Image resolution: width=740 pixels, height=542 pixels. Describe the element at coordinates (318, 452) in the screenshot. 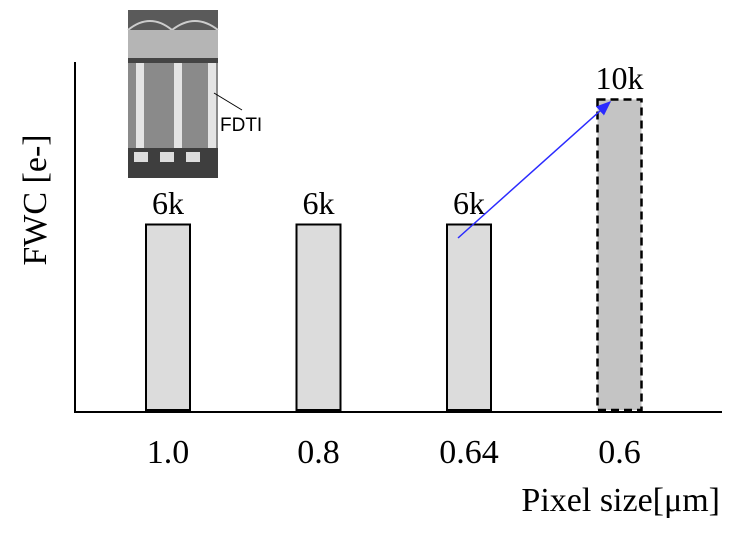

I see `x-tick-label: 0.8` at that location.